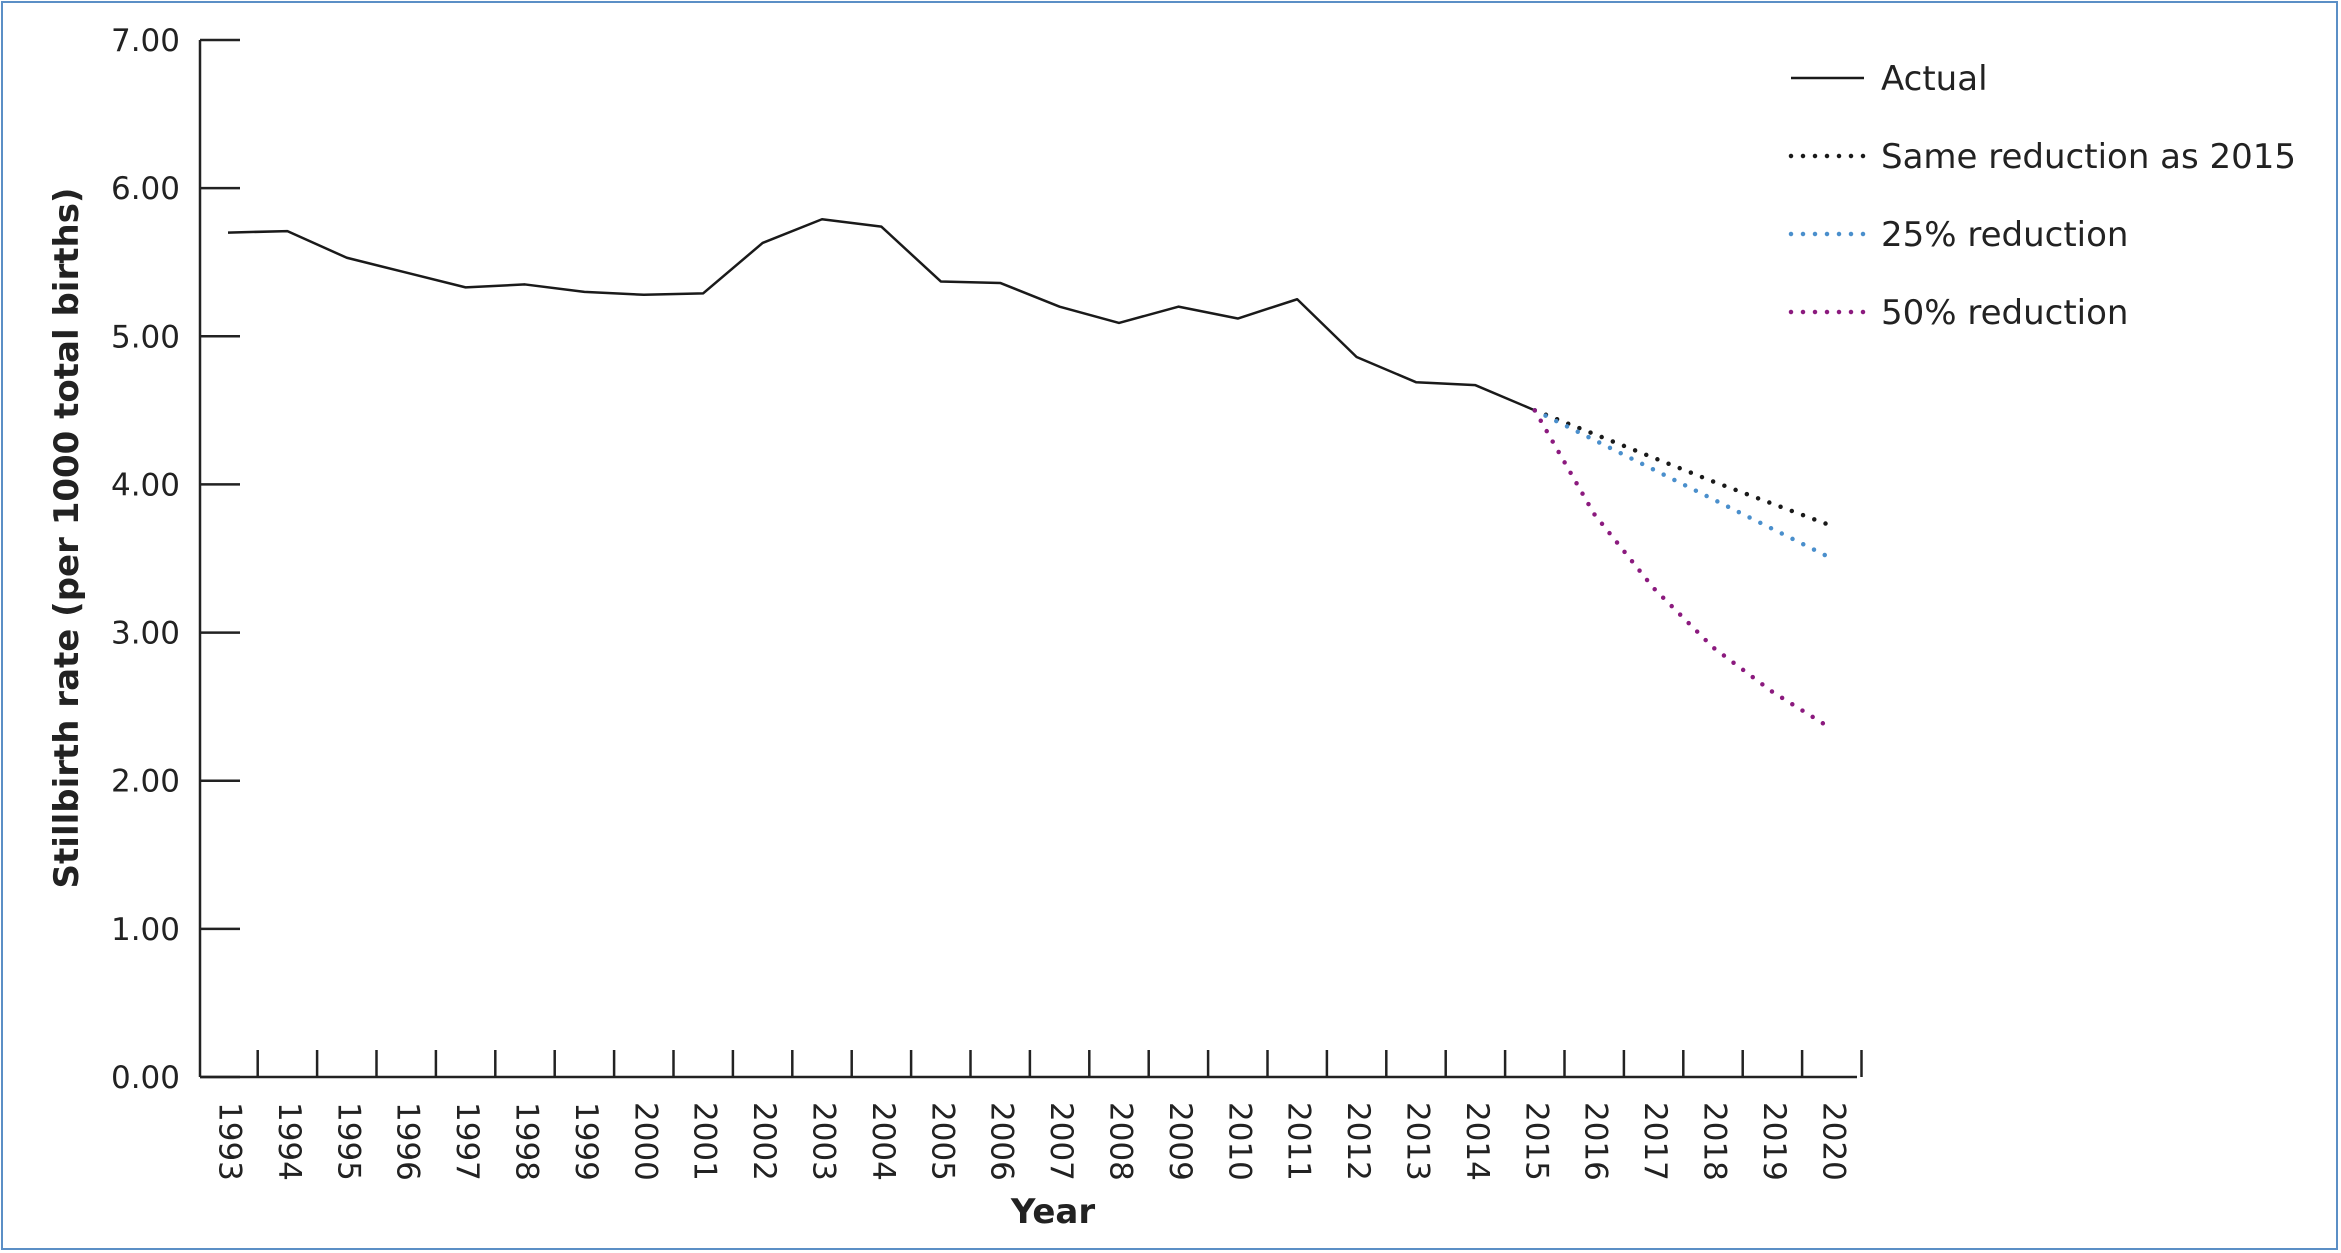 This screenshot has width=2341, height=1253. I want to click on x-tick-label: 1996, so click(408, 1141).